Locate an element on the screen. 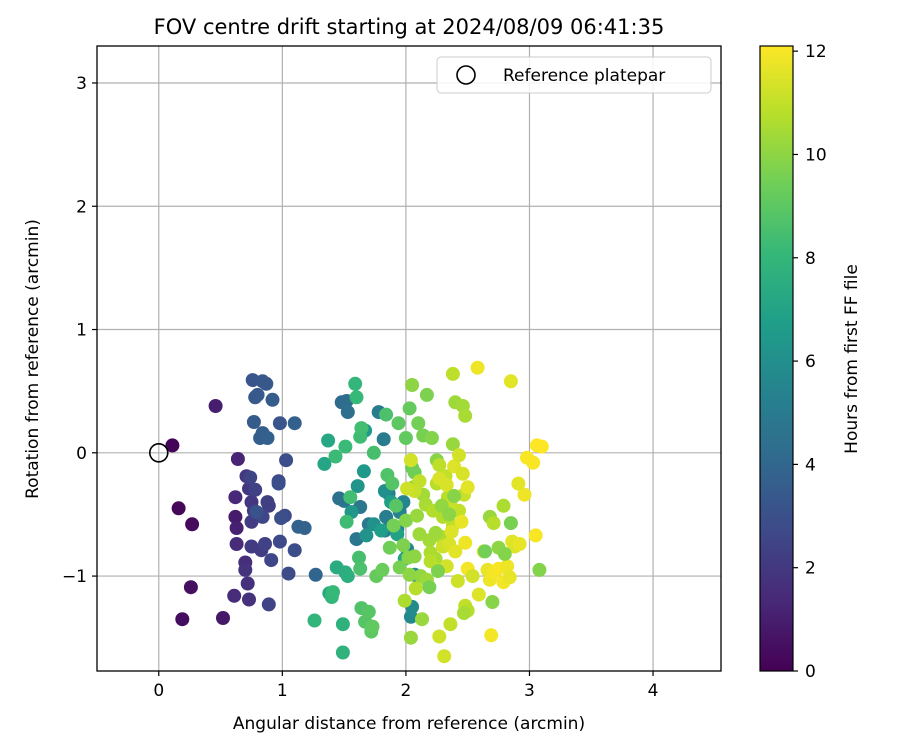 This screenshot has height=750, width=900. y-tick-label: 1 is located at coordinates (81, 331).